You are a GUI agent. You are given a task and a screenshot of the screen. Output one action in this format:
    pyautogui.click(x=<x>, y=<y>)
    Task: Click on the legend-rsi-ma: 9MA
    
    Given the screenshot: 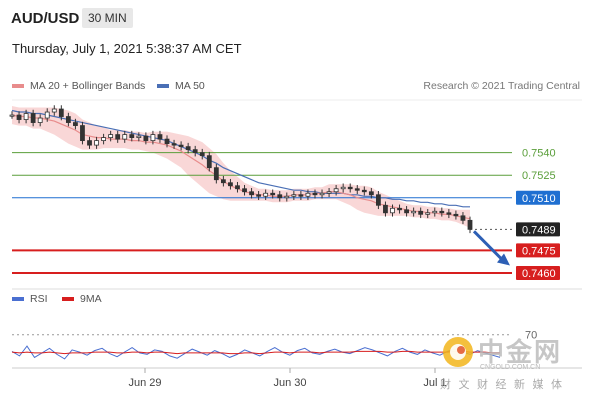 What is the action you would take?
    pyautogui.click(x=82, y=299)
    